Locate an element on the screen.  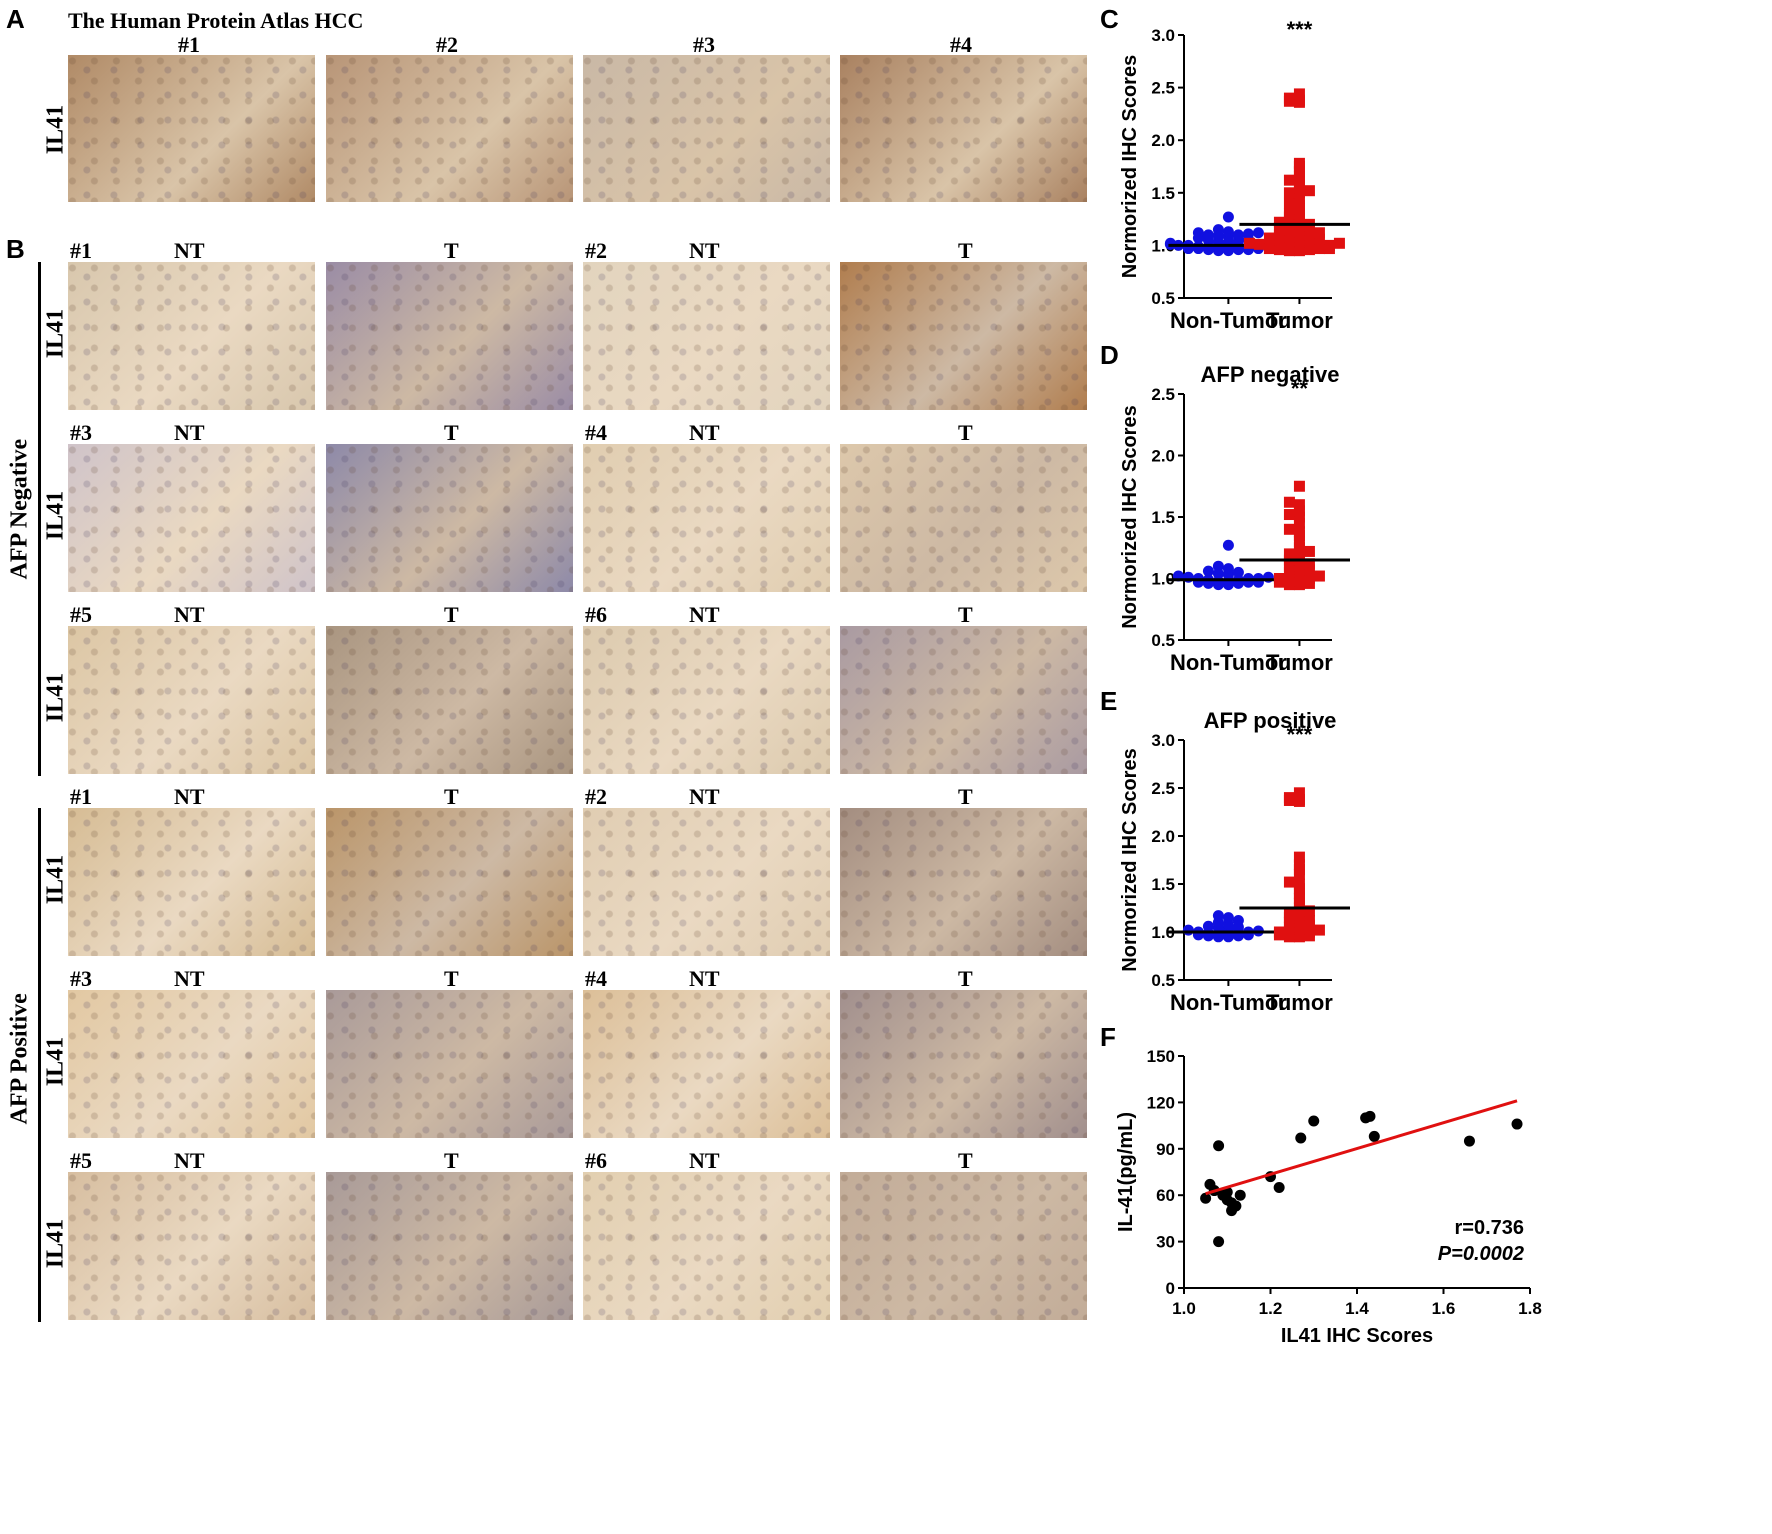
sample-id: #6 is located at coordinates (596, 1160).